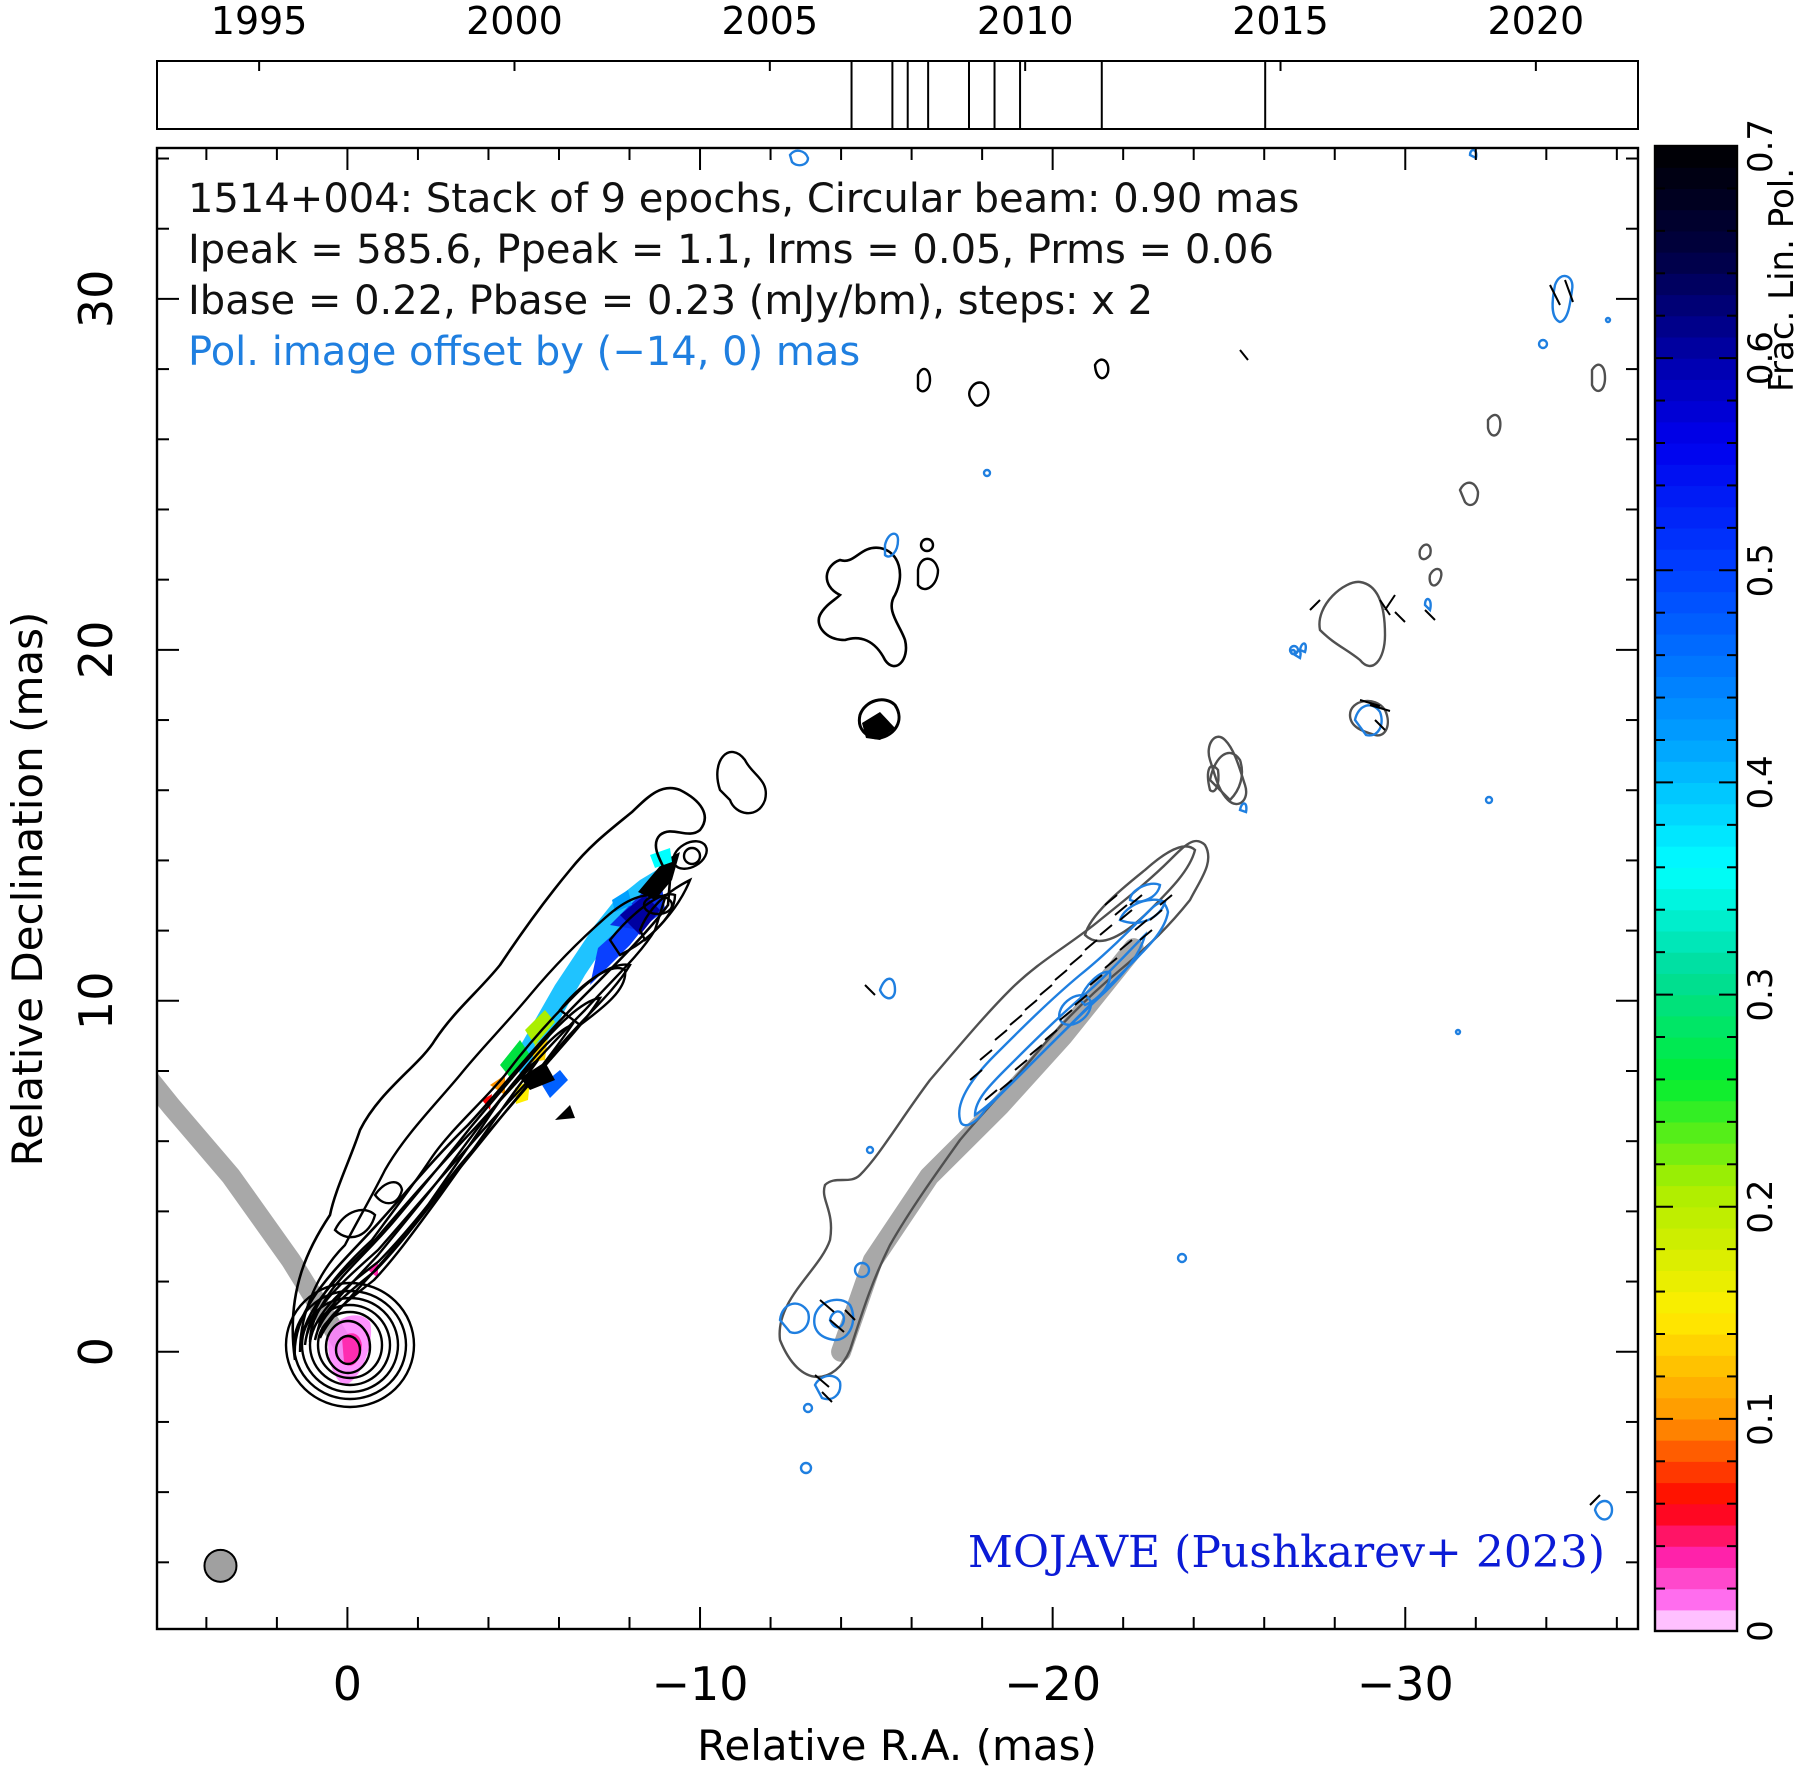  What do you see at coordinates (1761, 1631) in the screenshot?
I see `colorbar-tick-label: 0` at bounding box center [1761, 1631].